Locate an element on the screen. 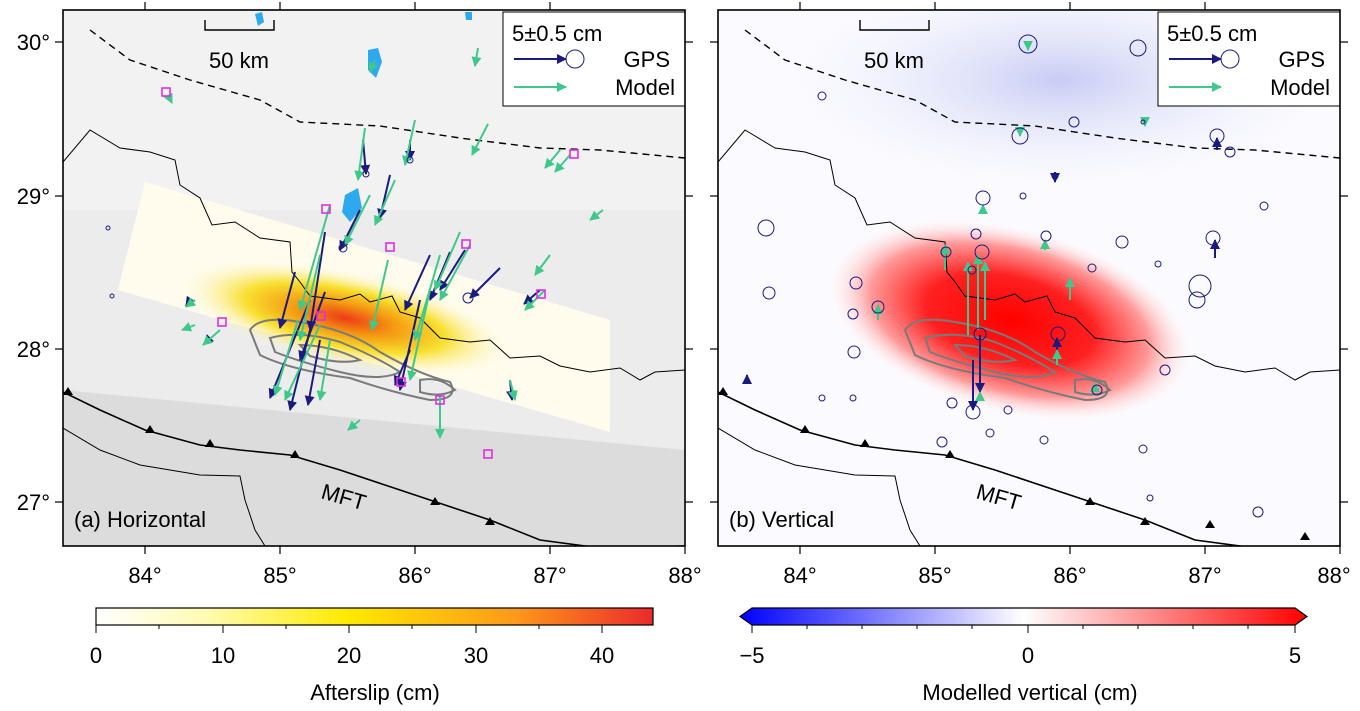  colorbar-b: −5 0 5 Modelled vertical (cm) is located at coordinates (1023, 656).